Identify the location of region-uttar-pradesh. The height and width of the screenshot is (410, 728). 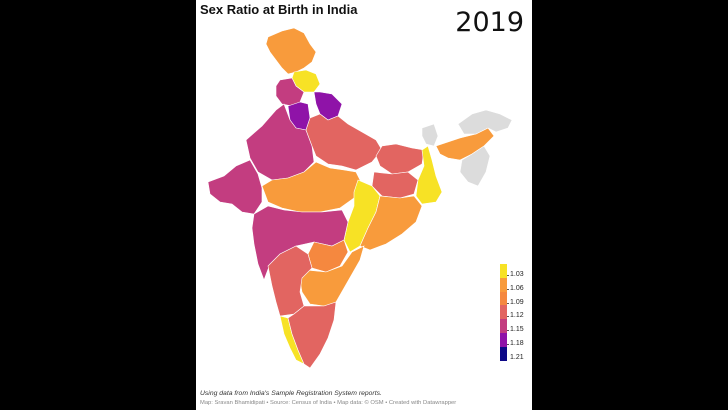
(344, 142).